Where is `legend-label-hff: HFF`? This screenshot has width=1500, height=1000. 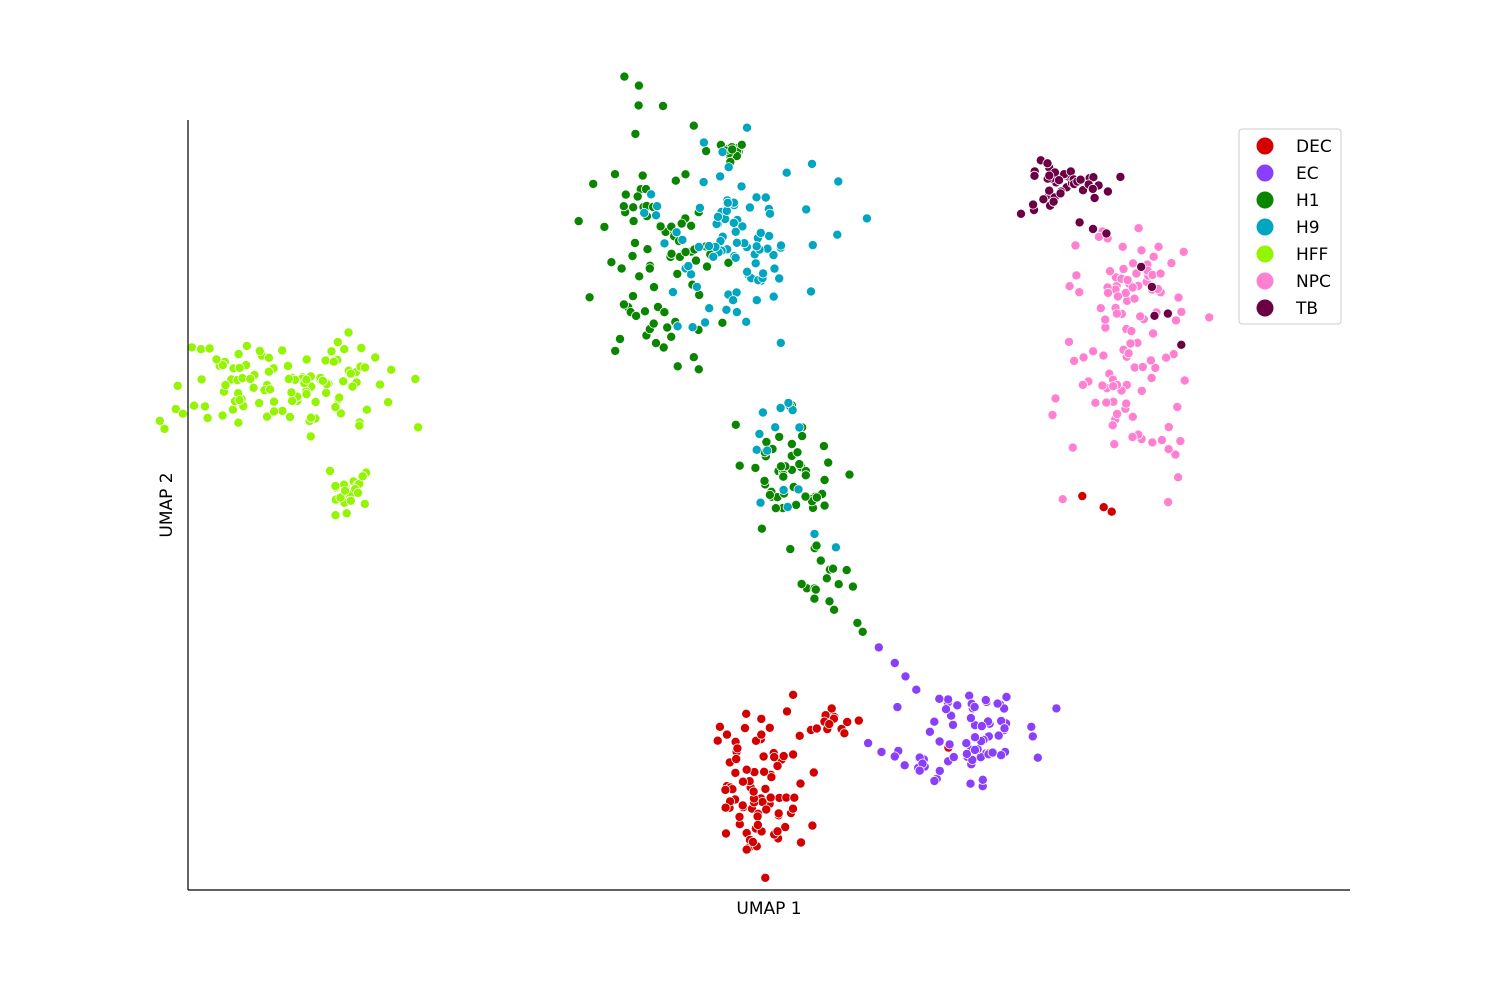 legend-label-hff: HFF is located at coordinates (1312, 255).